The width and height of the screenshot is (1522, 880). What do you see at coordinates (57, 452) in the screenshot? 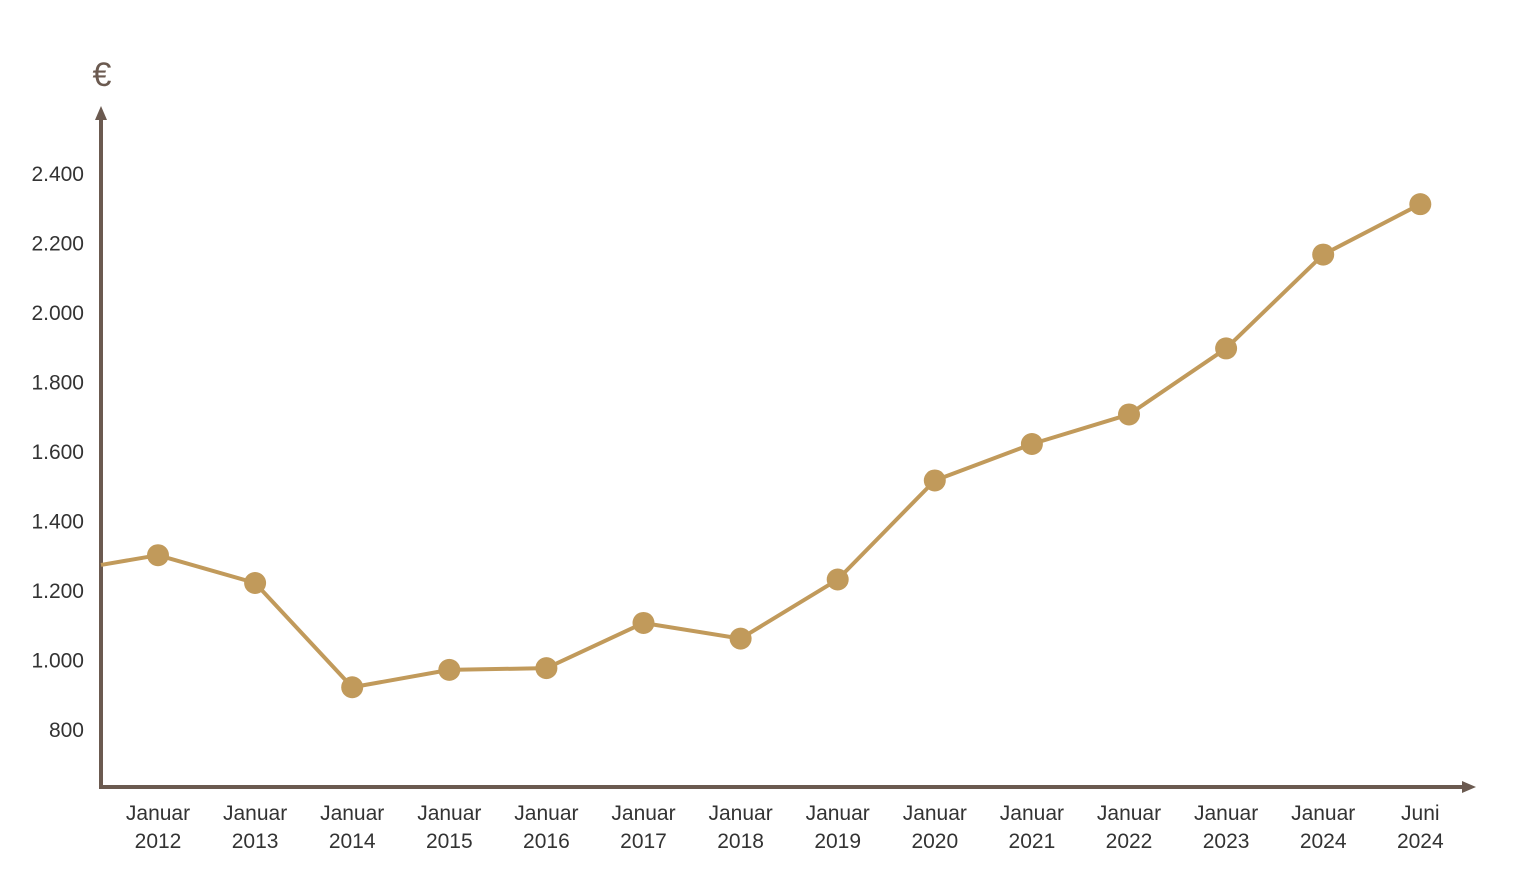
I see `y-tick-label: 1.600` at bounding box center [57, 452].